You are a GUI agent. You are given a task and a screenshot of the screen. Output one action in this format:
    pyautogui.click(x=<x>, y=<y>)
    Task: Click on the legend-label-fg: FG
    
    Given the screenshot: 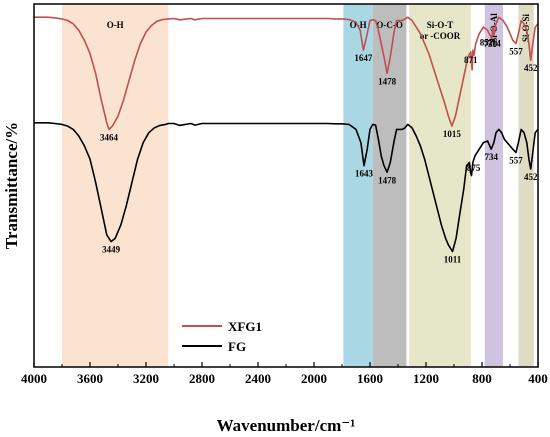 What is the action you would take?
    pyautogui.click(x=237, y=346)
    